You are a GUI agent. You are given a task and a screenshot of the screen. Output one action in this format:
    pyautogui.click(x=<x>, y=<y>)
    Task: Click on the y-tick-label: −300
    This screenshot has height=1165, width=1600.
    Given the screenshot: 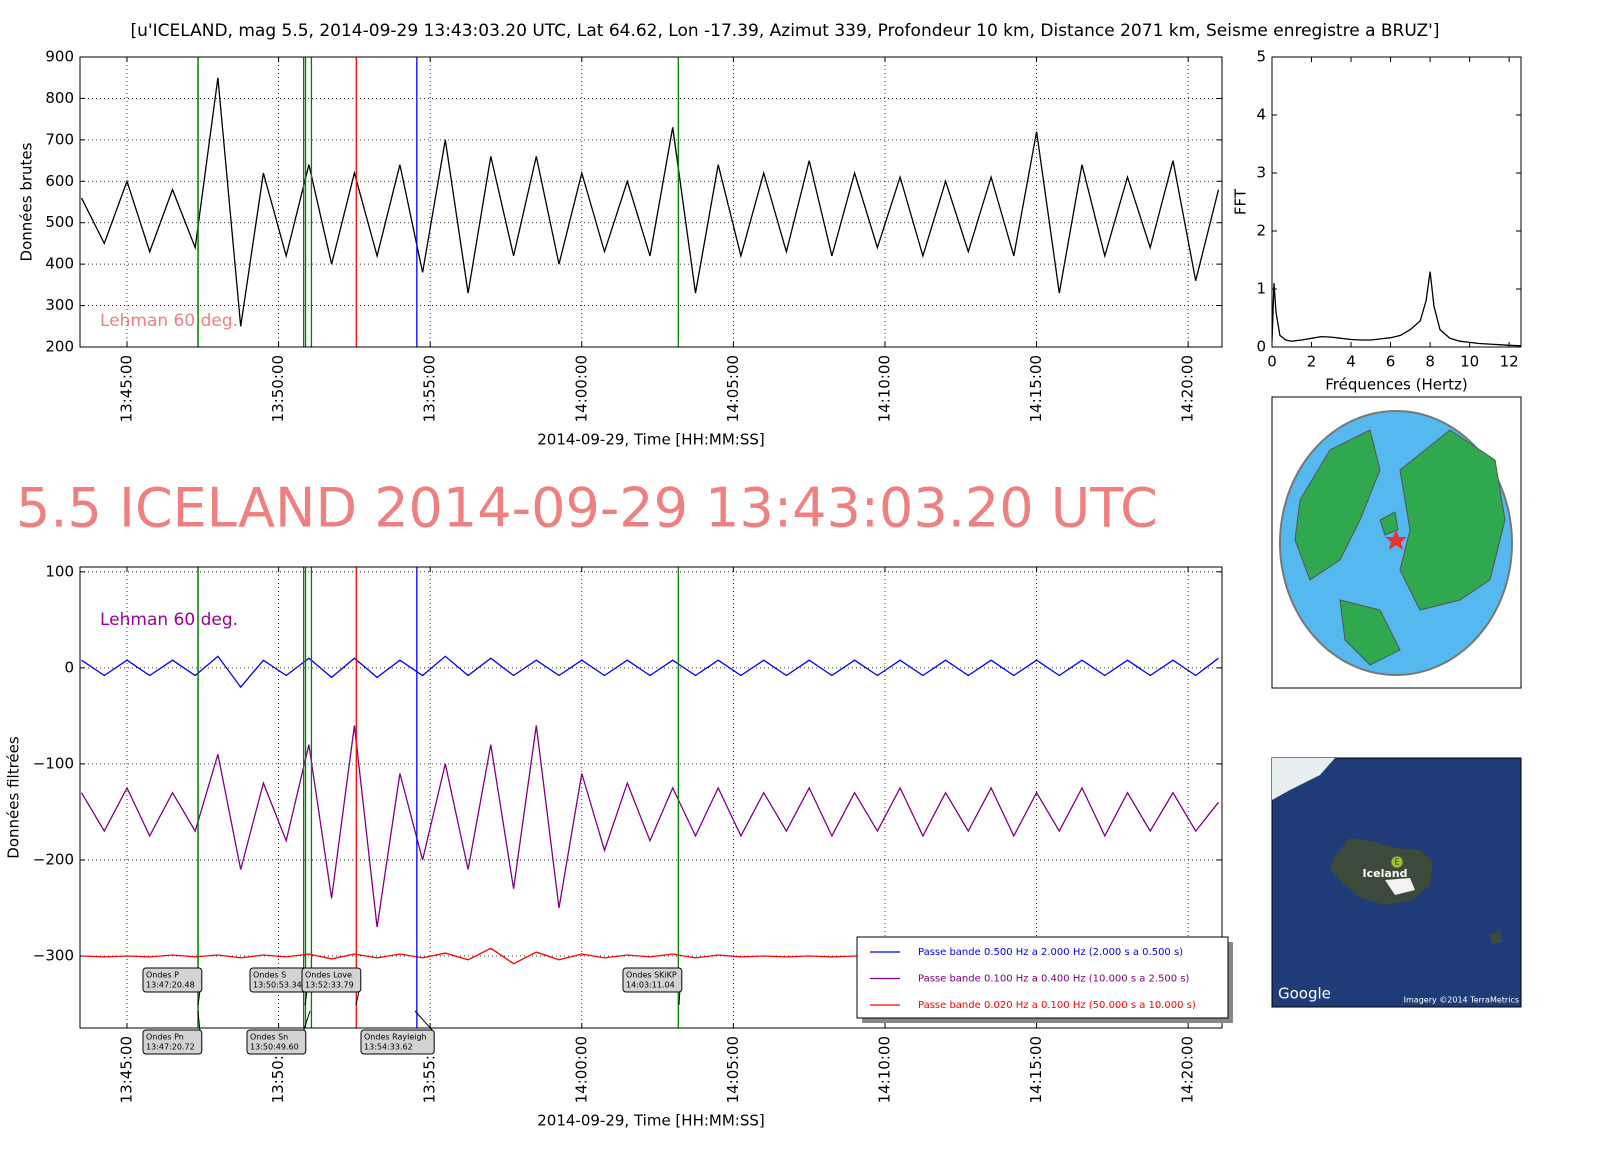 What is the action you would take?
    pyautogui.click(x=53, y=955)
    